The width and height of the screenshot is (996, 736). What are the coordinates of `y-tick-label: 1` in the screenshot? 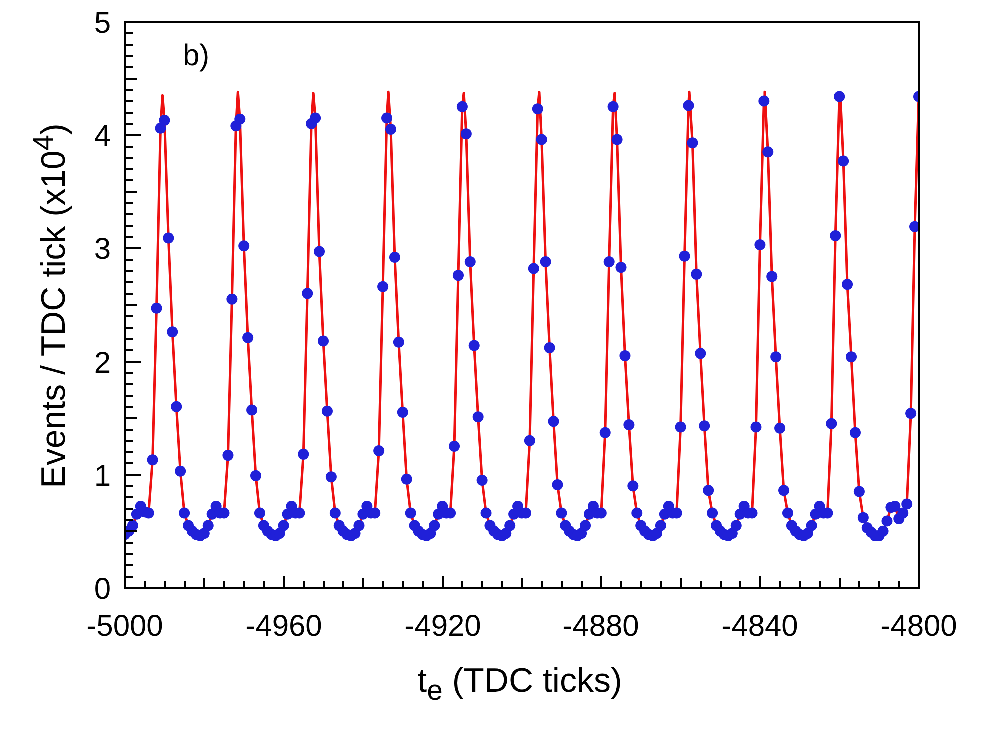 It's located at (102, 476).